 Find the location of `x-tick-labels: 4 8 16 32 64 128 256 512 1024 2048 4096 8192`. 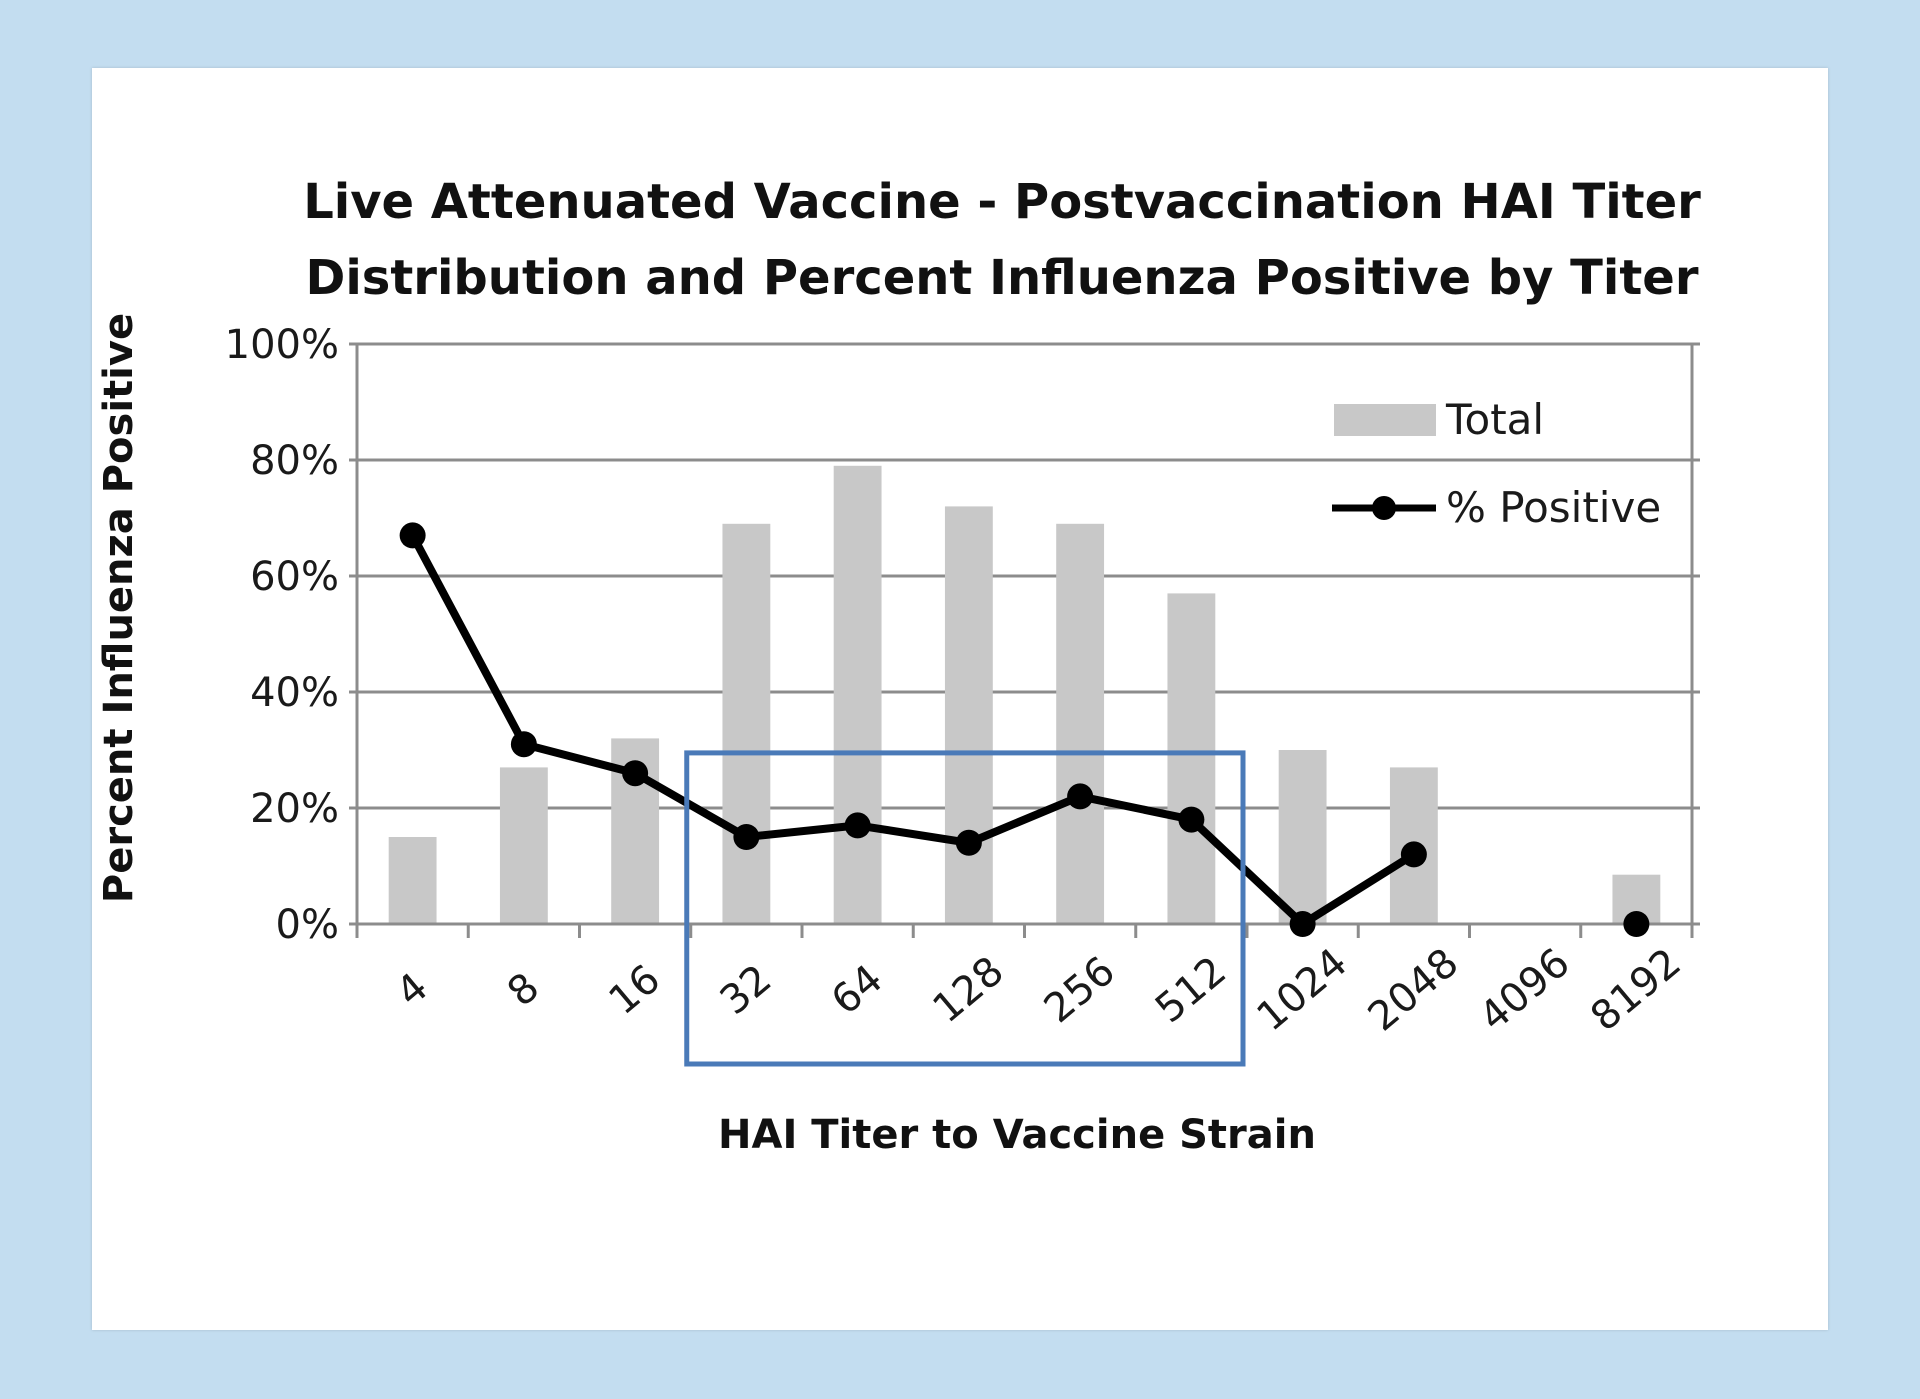

x-tick-labels: 4 8 16 32 64 128 256 512 1024 2048 4096 8192 is located at coordinates (1039, 990).